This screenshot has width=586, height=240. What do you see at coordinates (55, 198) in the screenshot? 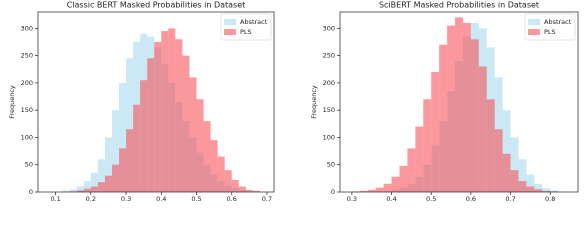
I see `x-tick-label: 0.1` at bounding box center [55, 198].